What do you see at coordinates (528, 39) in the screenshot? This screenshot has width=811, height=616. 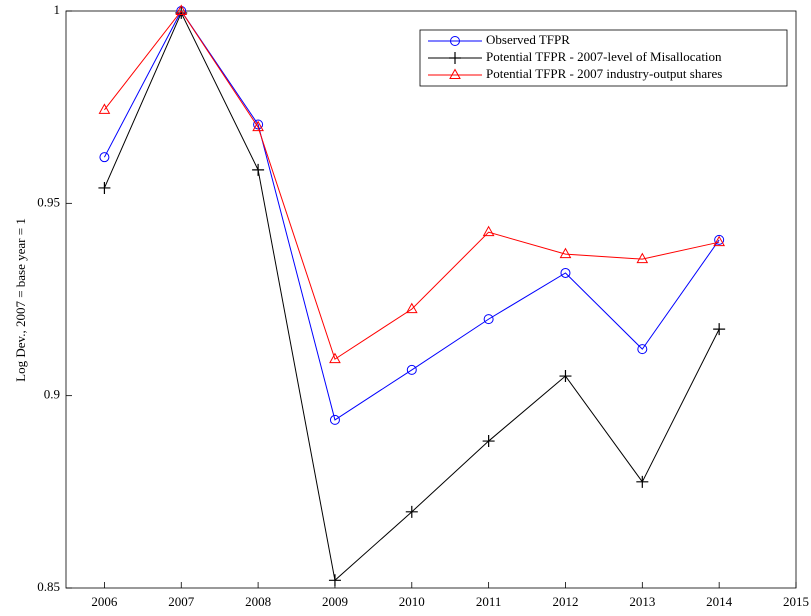 I see `legend-label: Observed TFPR` at bounding box center [528, 39].